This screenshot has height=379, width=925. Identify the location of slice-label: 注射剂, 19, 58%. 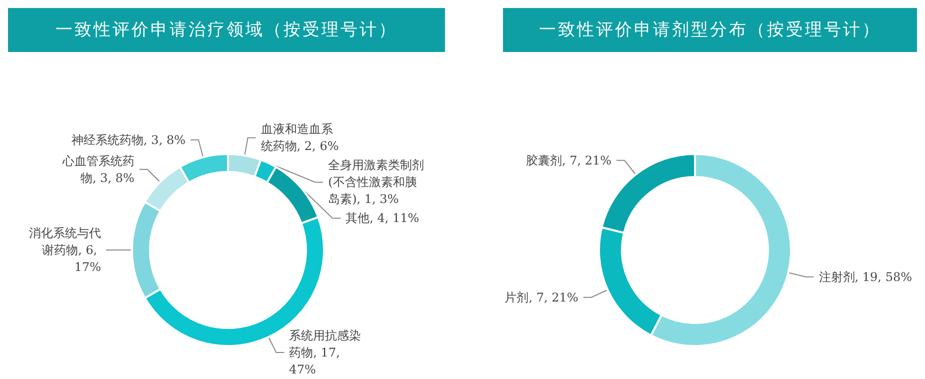
(865, 277).